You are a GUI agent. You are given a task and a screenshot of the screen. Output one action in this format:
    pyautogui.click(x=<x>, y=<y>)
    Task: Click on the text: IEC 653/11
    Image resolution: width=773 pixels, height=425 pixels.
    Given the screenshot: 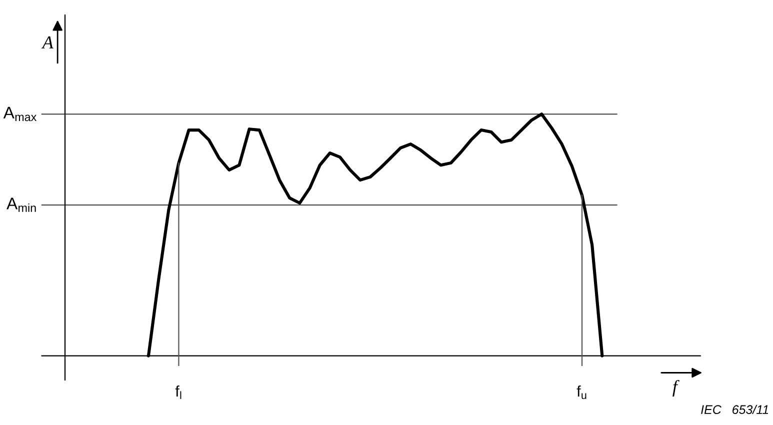 What is the action you would take?
    pyautogui.click(x=734, y=409)
    